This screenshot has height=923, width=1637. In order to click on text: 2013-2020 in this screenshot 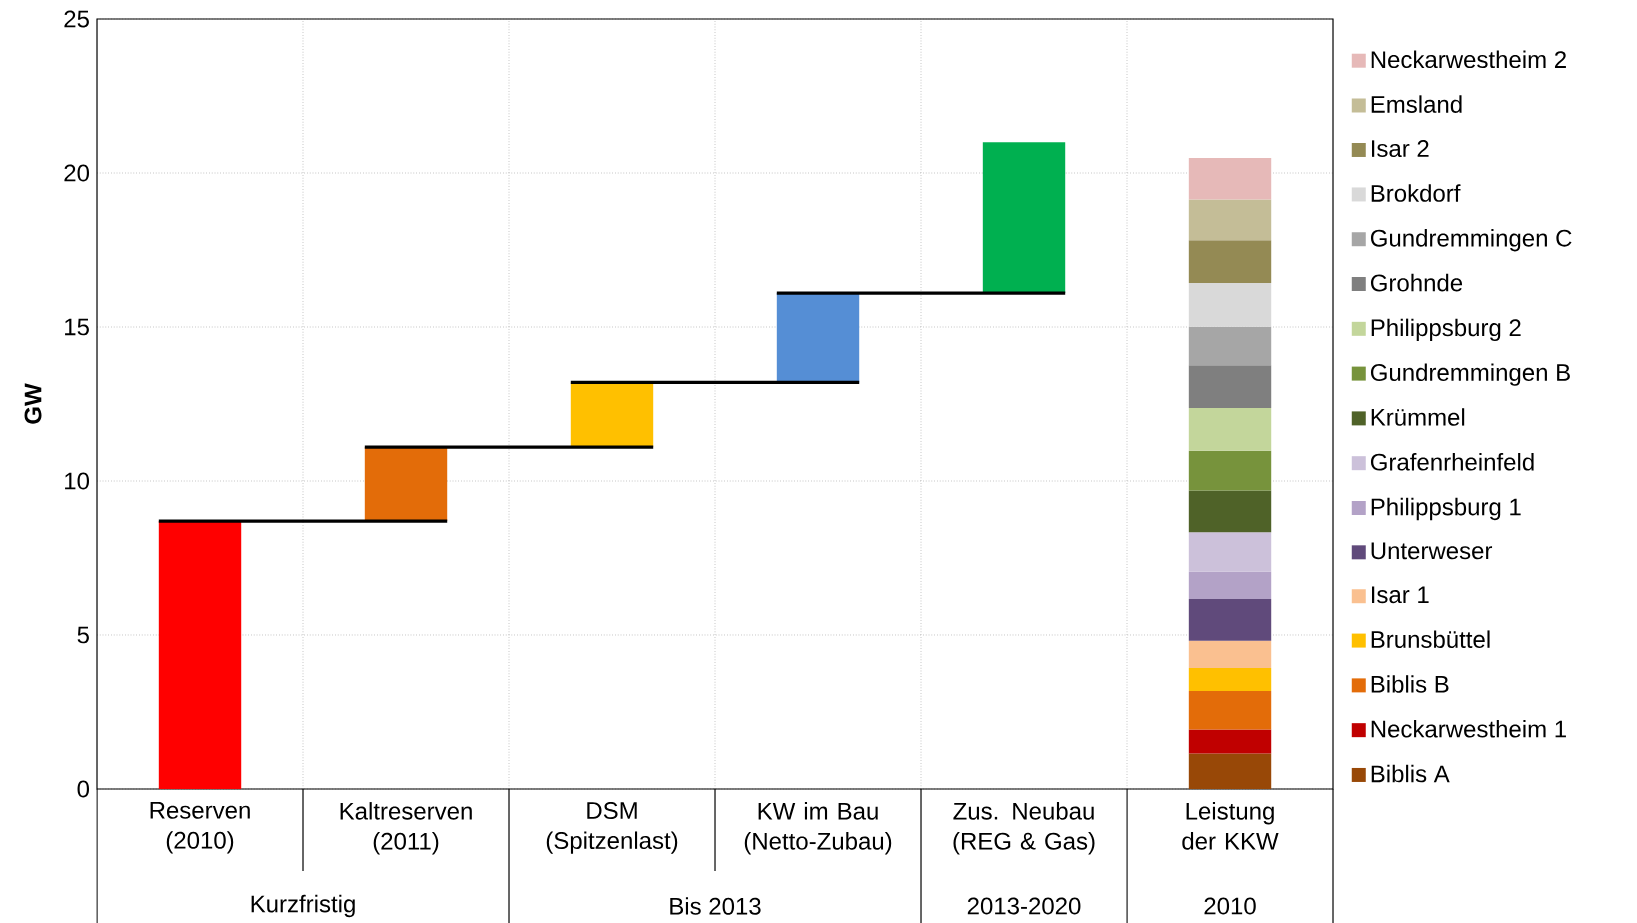, I will do `click(1024, 906)`.